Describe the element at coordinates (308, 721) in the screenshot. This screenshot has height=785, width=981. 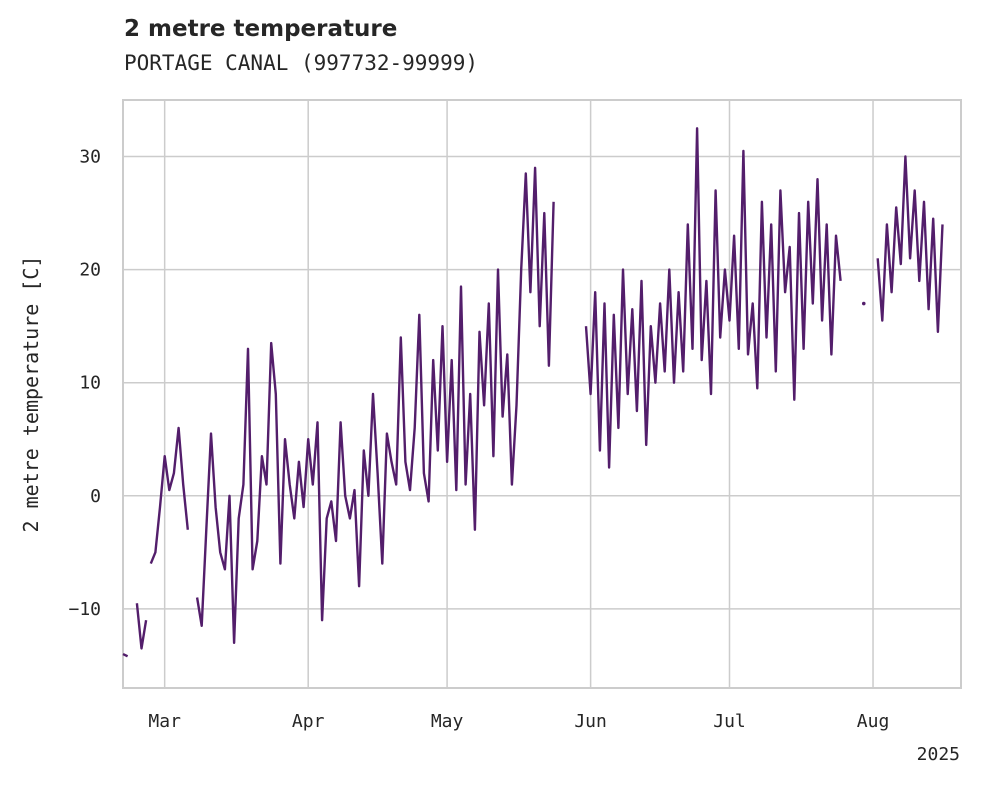
I see `x-tick-label: Apr` at that location.